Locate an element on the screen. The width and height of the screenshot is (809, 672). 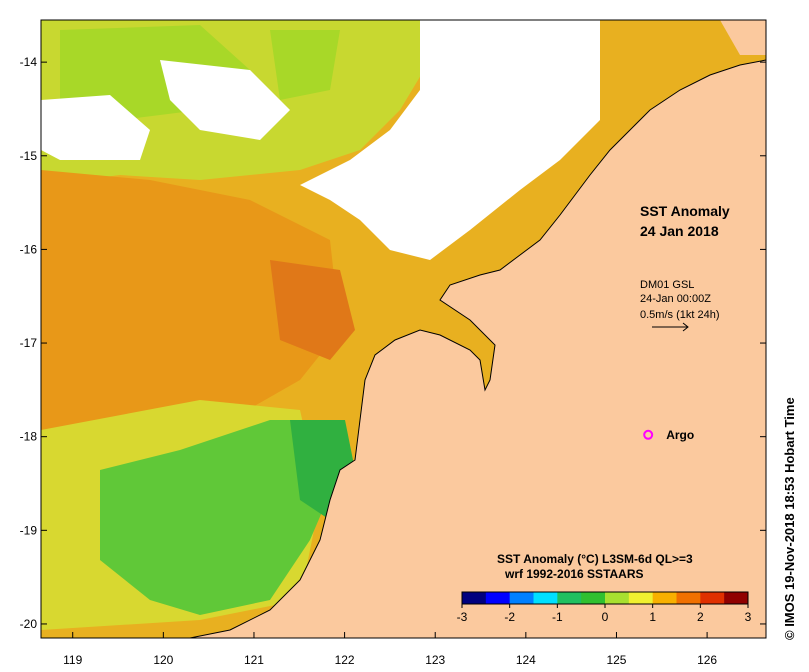
current-time-label: 24-Jan 00:00Z is located at coordinates (675, 299).